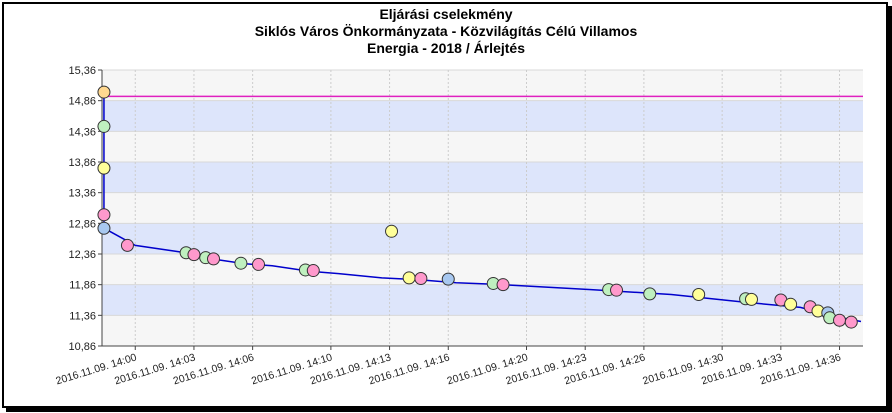 This screenshot has height=413, width=892. Describe the element at coordinates (446, 14) in the screenshot. I see `title-line-1: Eljárási cselekmény` at that location.